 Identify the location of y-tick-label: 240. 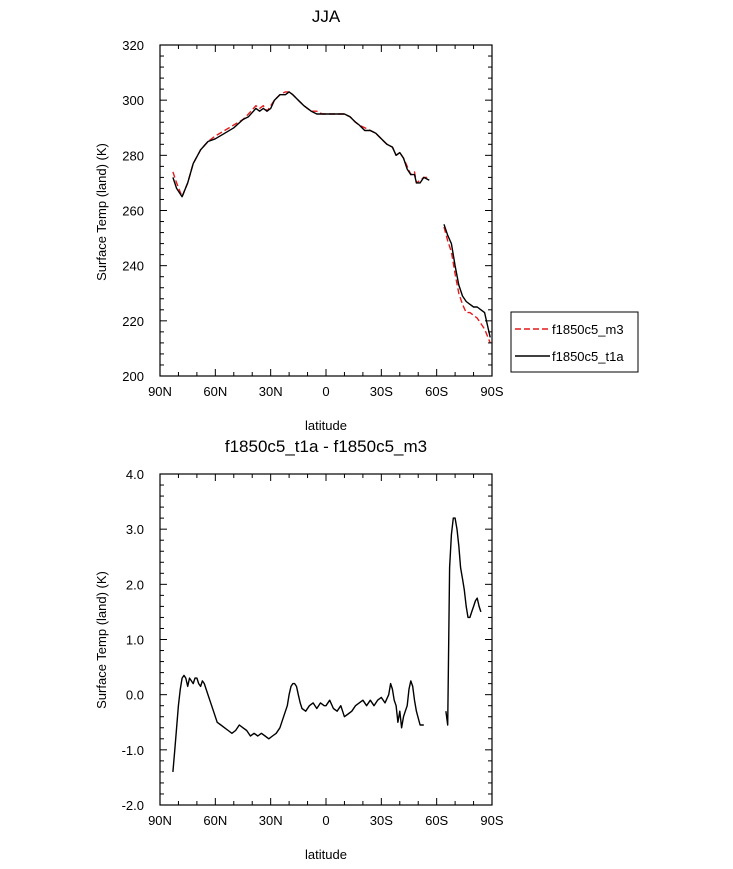
(133, 266).